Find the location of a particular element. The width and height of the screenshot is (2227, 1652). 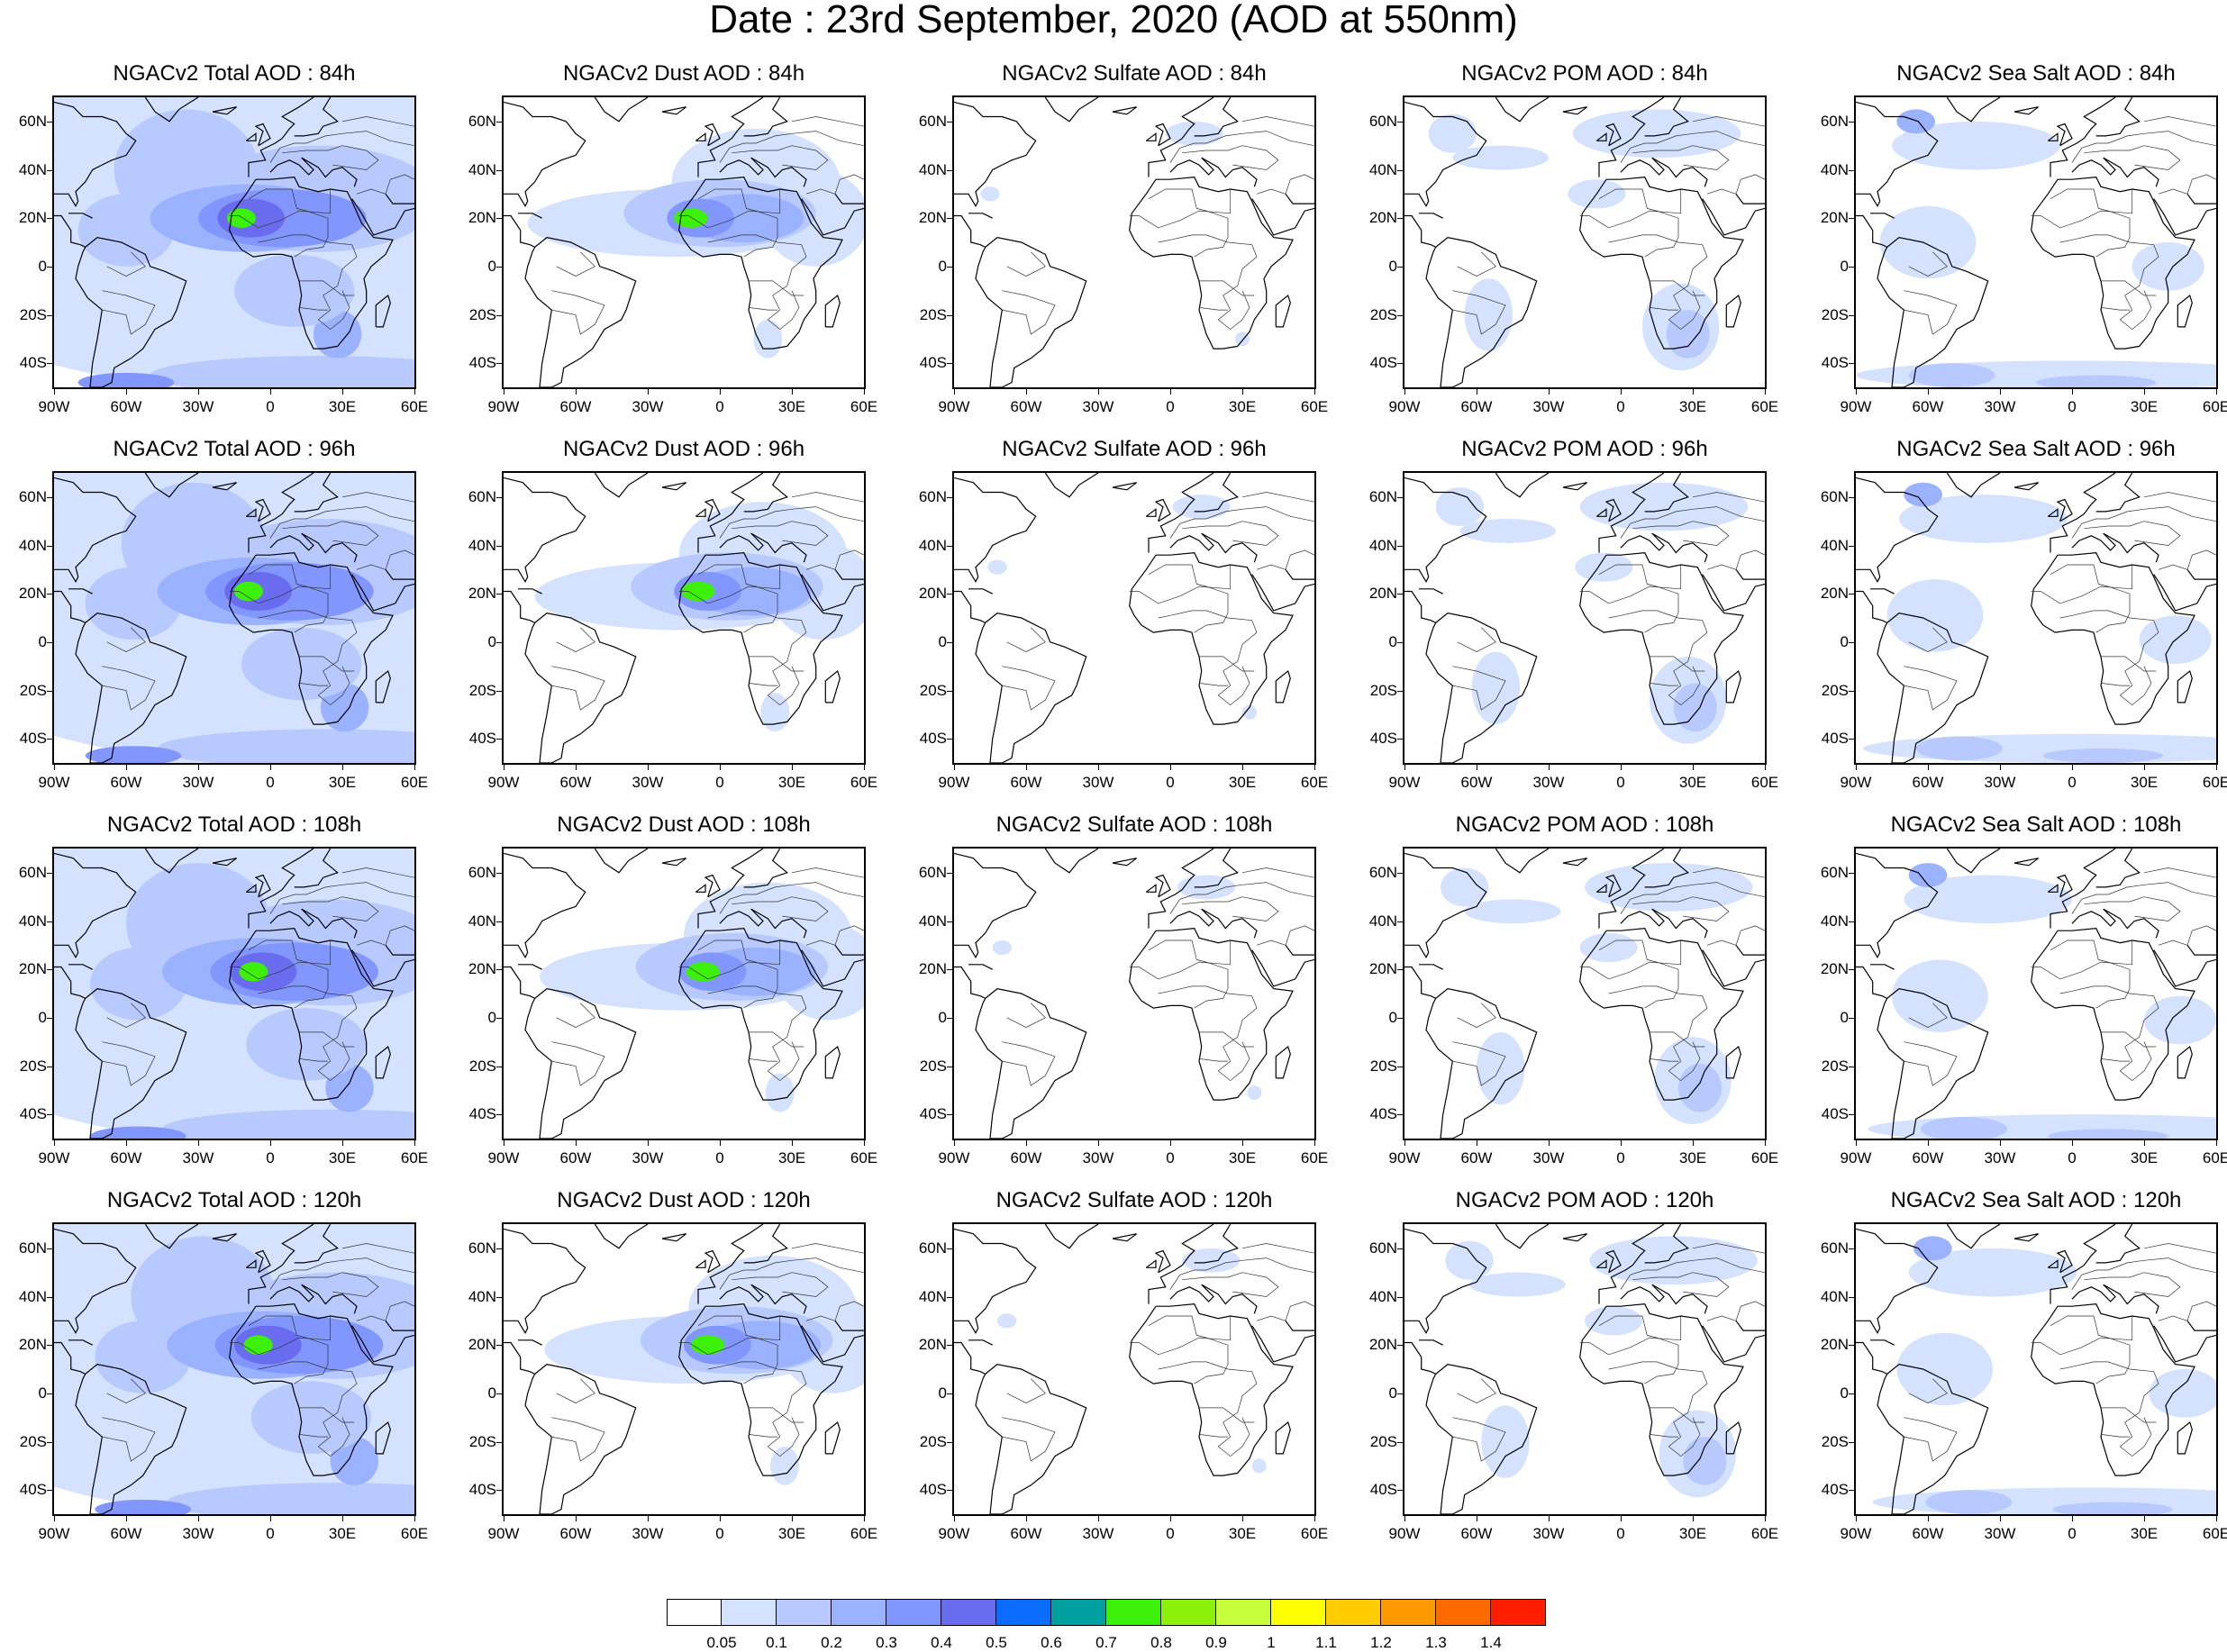

lat-label: 40N is located at coordinates (32, 1296).